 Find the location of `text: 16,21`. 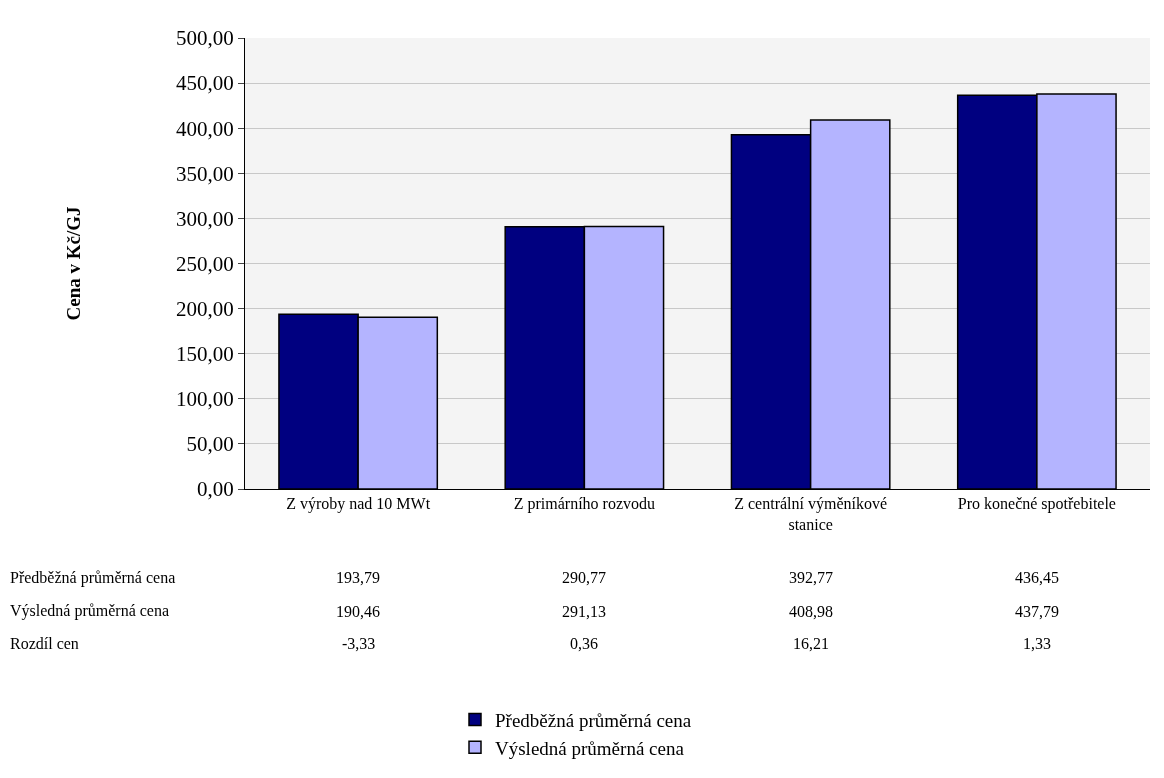

text: 16,21 is located at coordinates (811, 643).